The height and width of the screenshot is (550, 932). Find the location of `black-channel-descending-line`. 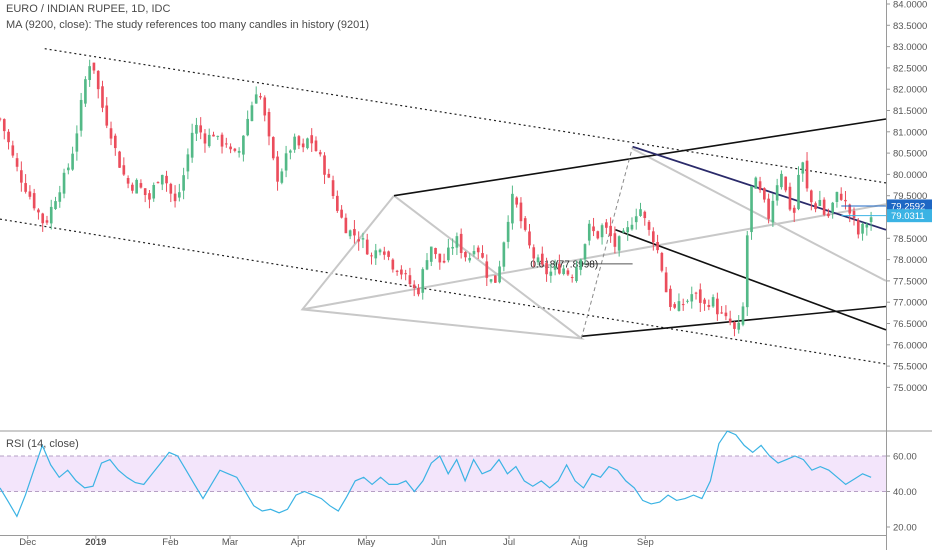

black-channel-descending-line is located at coordinates (751, 280).